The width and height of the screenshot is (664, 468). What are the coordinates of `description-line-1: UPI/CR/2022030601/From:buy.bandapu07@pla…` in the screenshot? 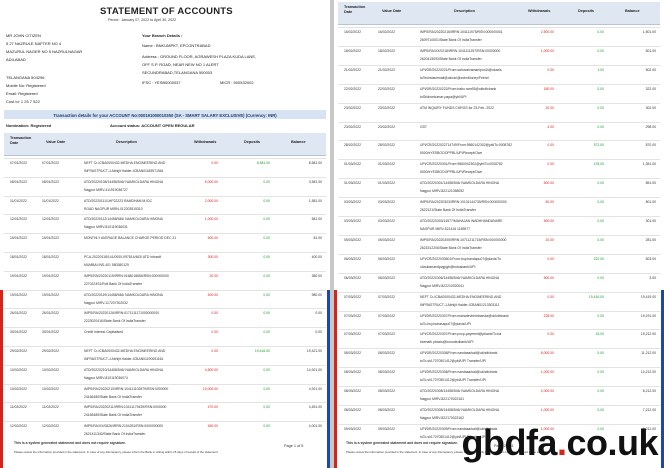 It's located at (460, 258).